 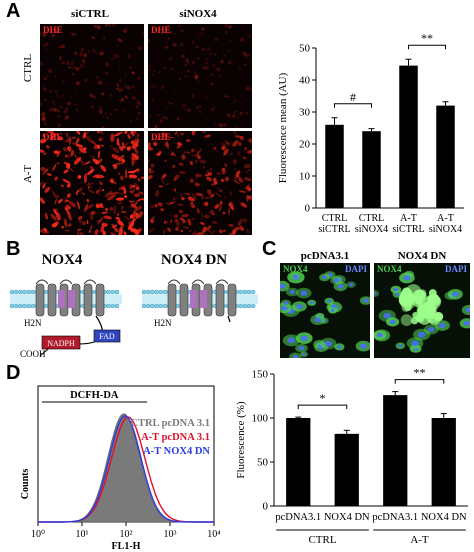 I want to click on x-tick-label: siCTRL, so click(x=408, y=229).